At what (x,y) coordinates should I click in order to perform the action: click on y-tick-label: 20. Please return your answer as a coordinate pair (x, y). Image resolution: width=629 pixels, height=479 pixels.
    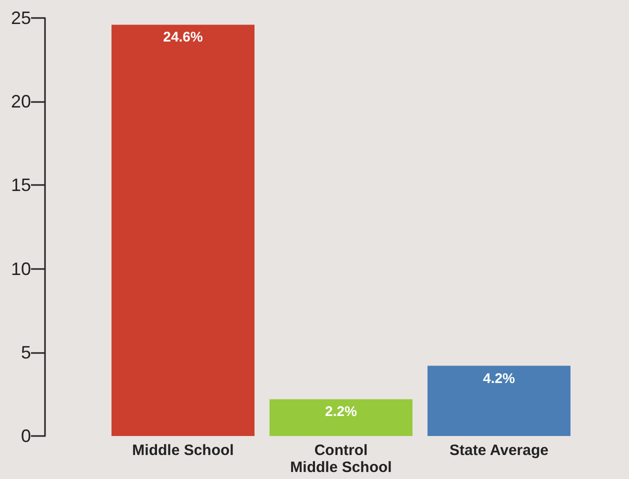
    Looking at the image, I should click on (20, 102).